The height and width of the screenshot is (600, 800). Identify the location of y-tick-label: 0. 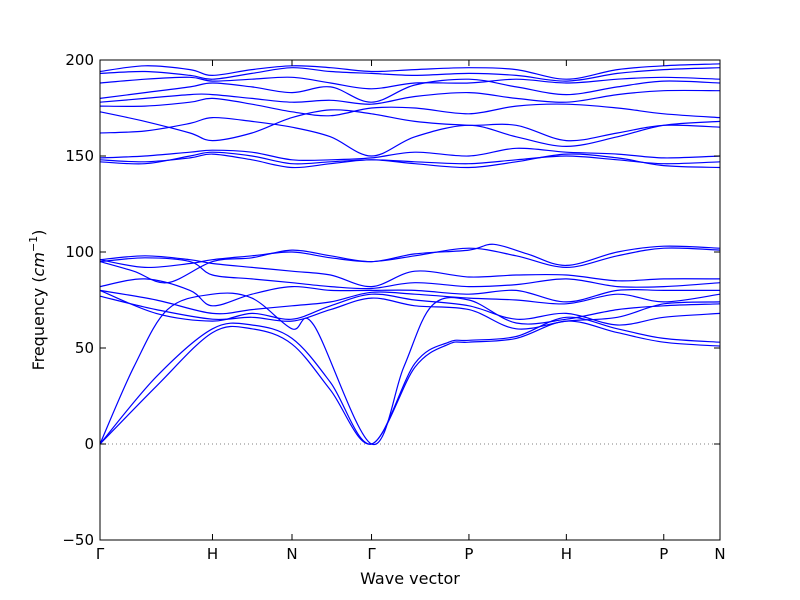
(89, 444).